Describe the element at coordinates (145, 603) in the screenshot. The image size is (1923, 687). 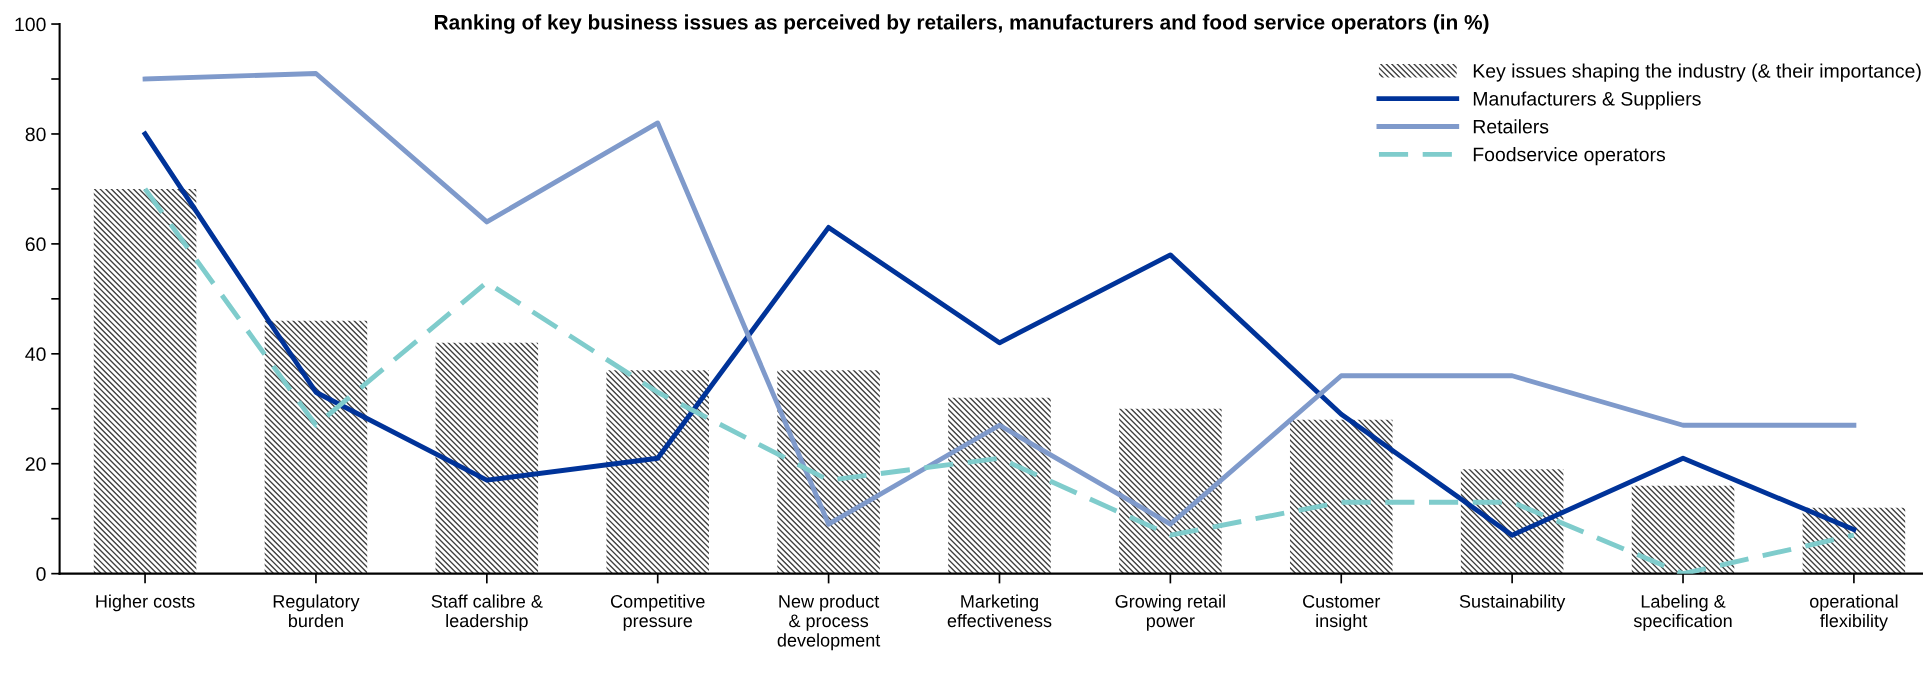
I see `x-tick-label: Higher costs` at that location.